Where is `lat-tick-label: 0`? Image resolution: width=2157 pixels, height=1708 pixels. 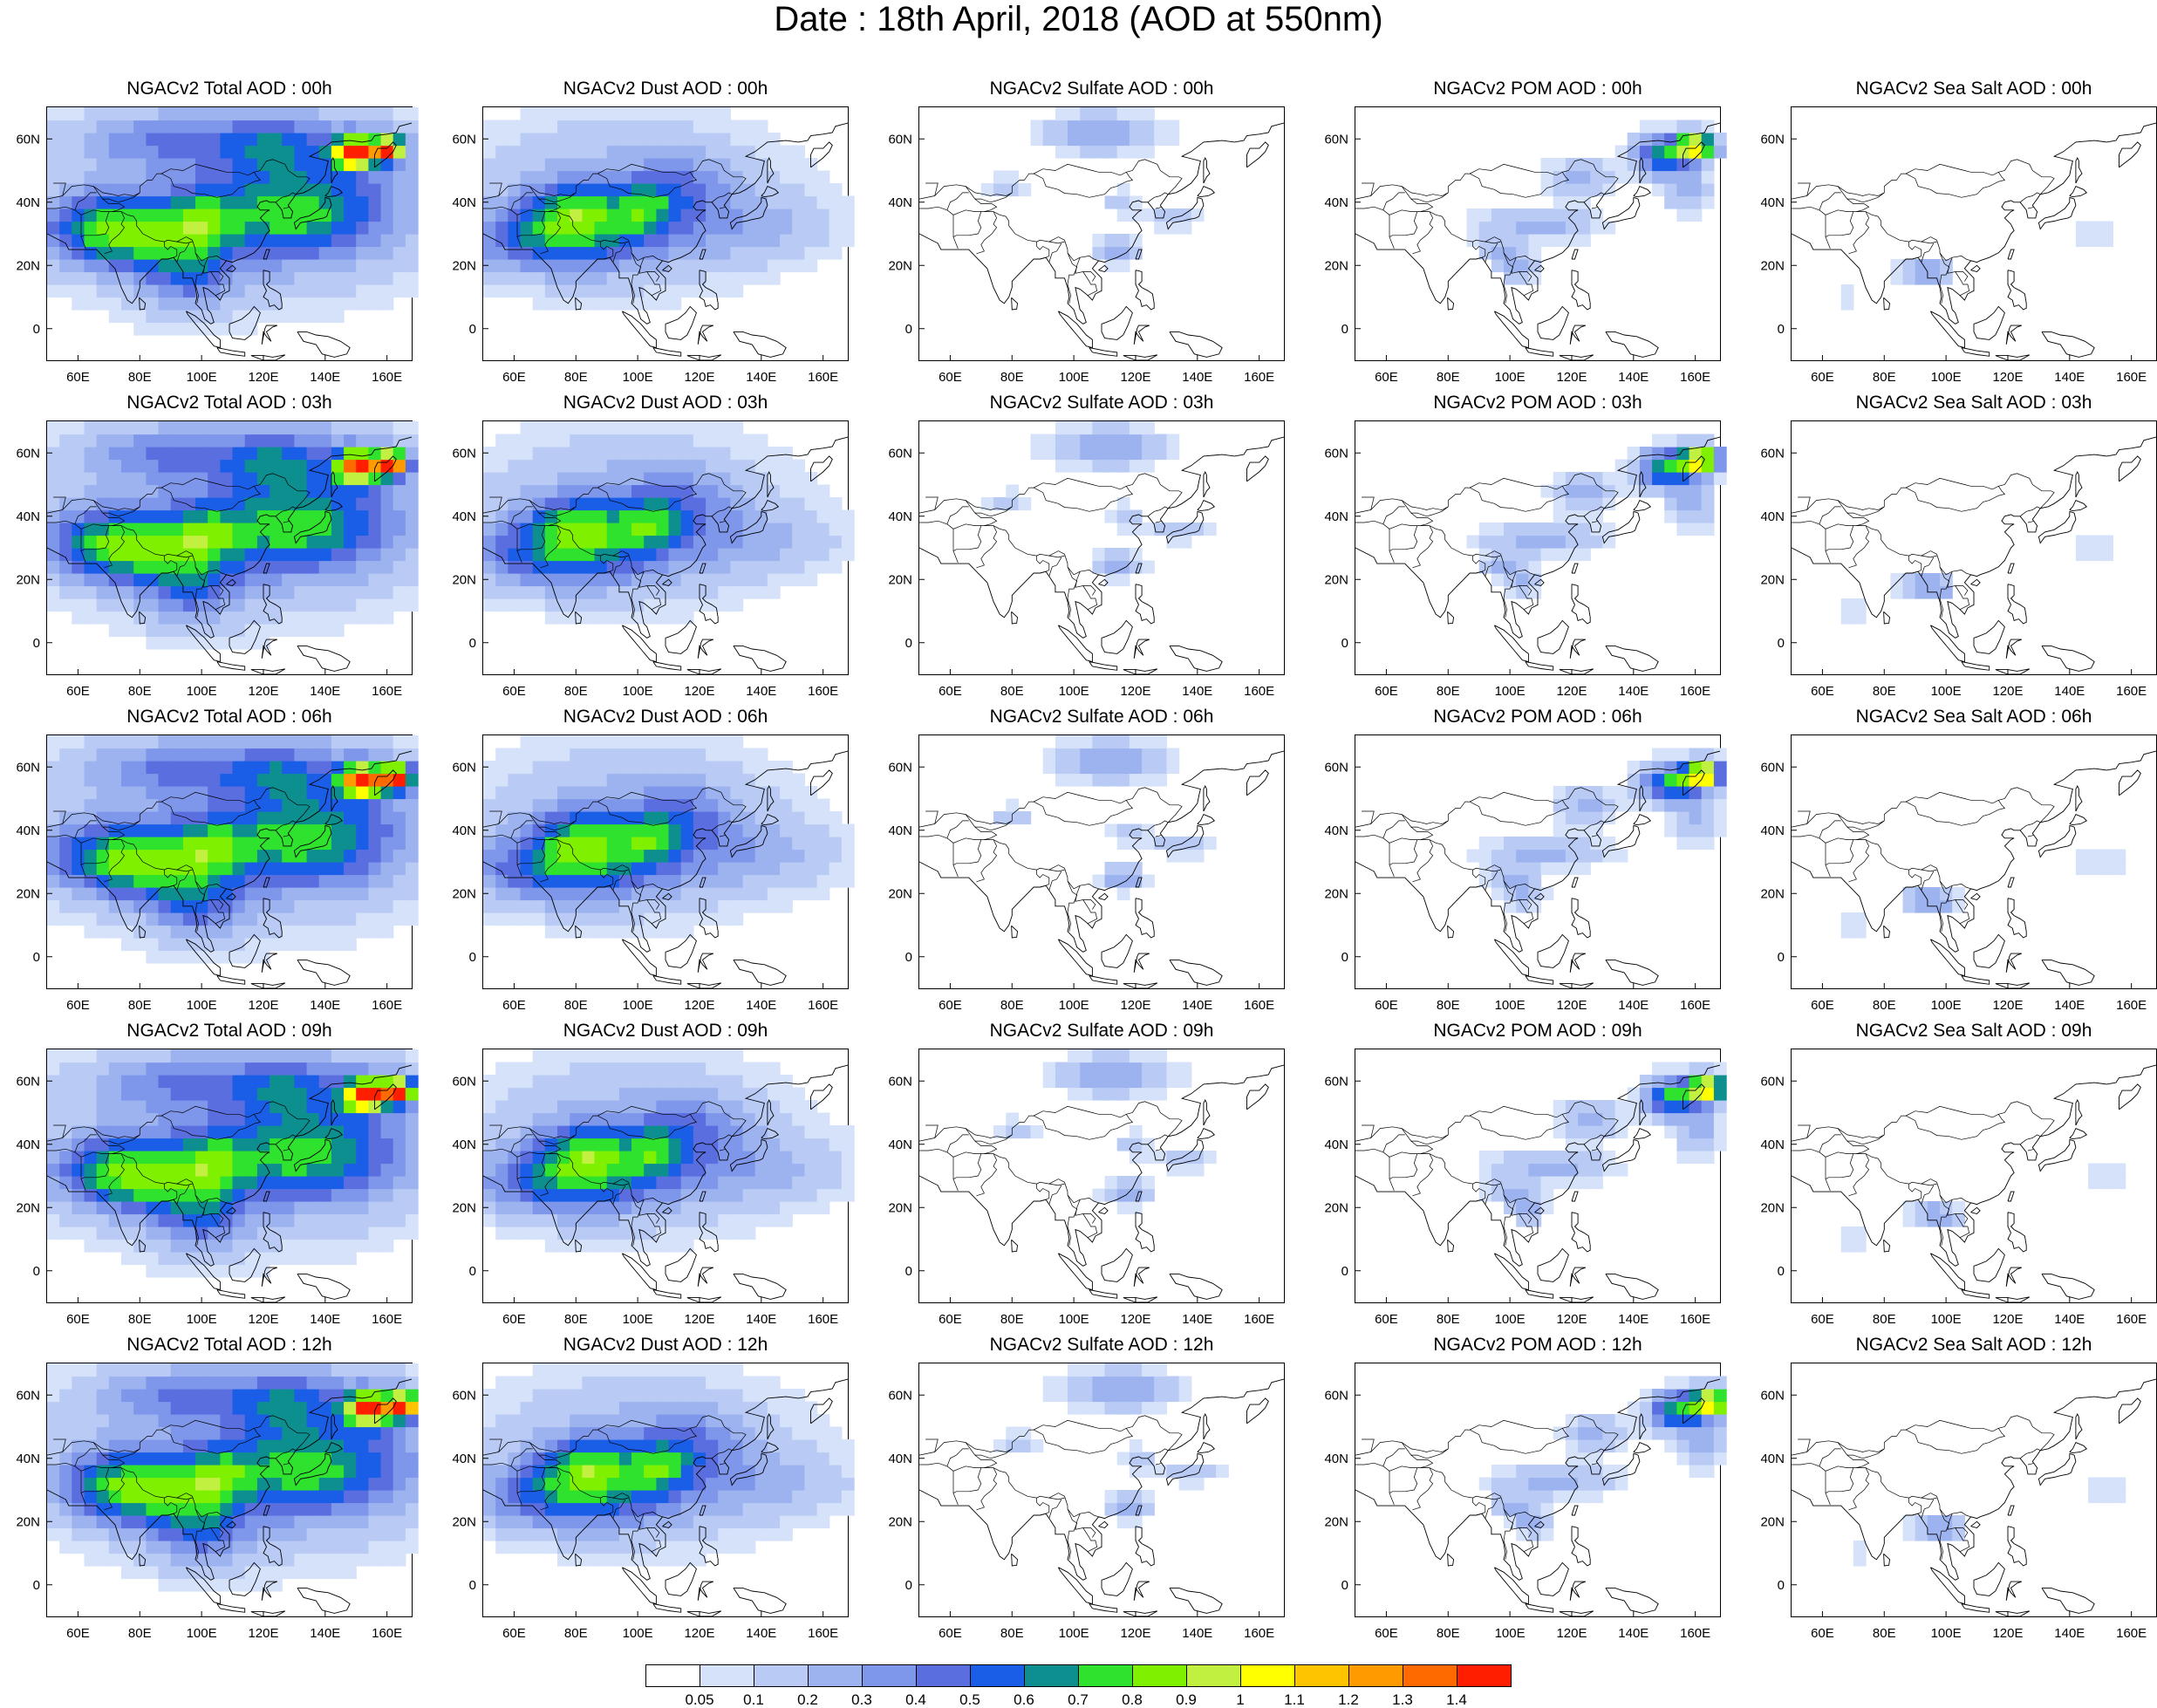
lat-tick-label: 0 is located at coordinates (1345, 958).